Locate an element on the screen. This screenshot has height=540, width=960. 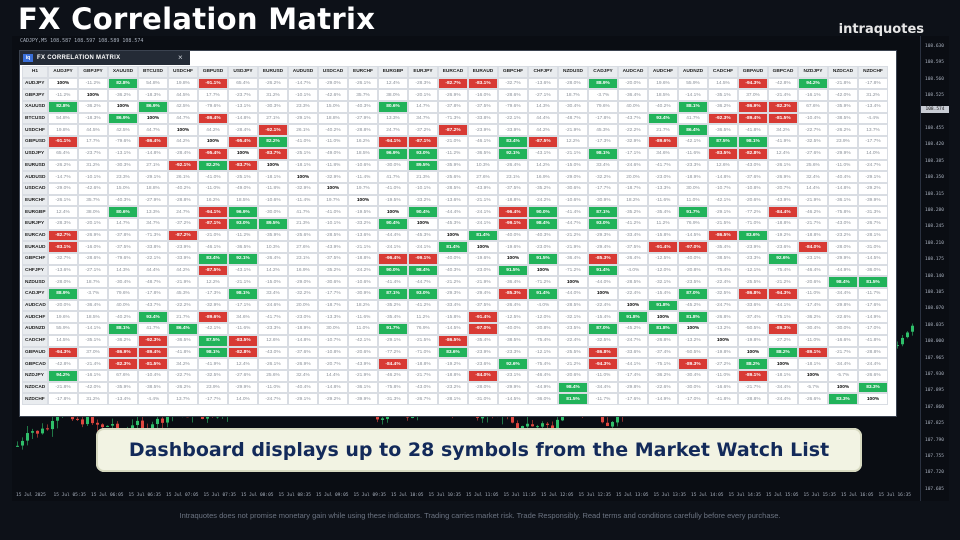
correlation-cell: -11.8% is located at coordinates (333, 165).